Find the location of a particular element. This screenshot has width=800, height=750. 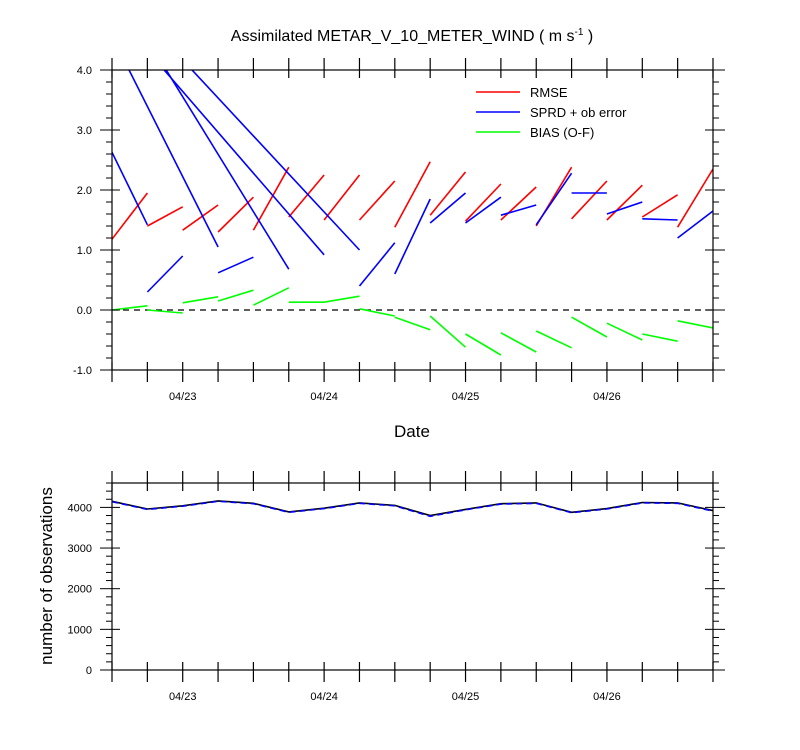

bottom-y-tick-label-2000: 2000 is located at coordinates (80, 590).